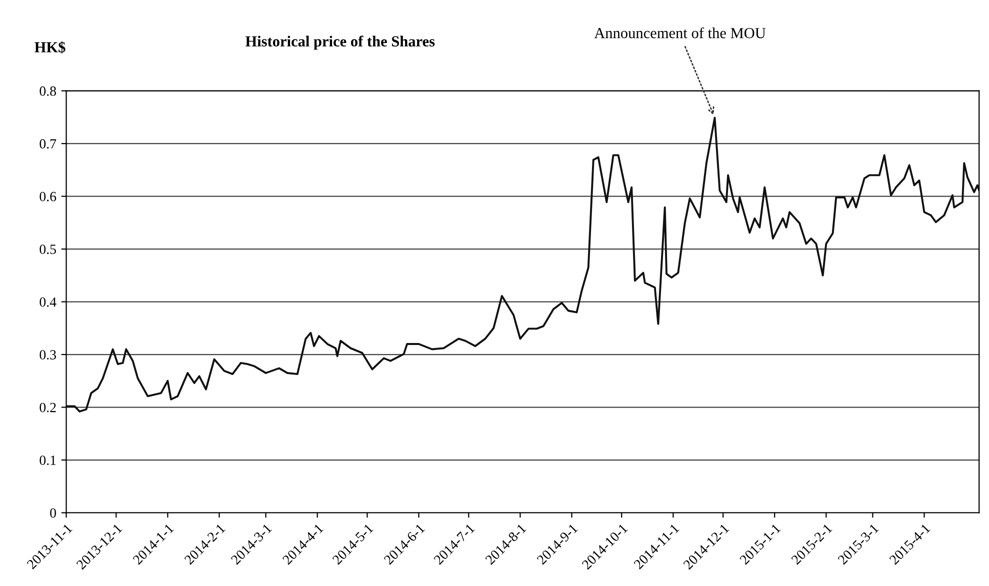 The height and width of the screenshot is (586, 989). I want to click on annotation: Announcement of the MOU, so click(680, 32).